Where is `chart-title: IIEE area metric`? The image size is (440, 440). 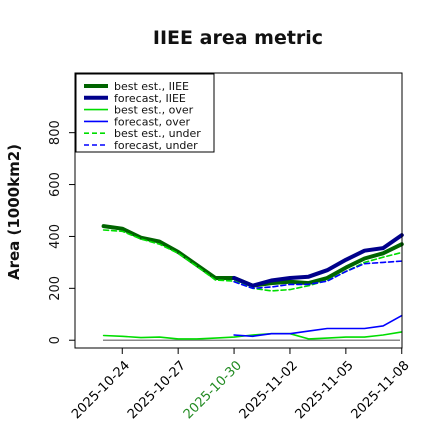
chart-title: IIEE area metric is located at coordinates (238, 38).